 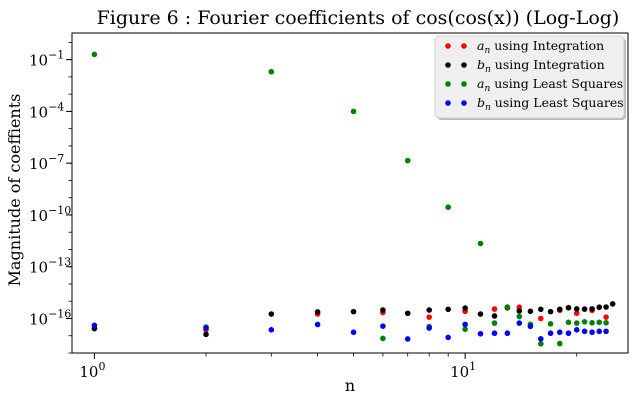 What do you see at coordinates (50, 214) in the screenshot?
I see `y-tick-label: 10⁻¹⁰` at bounding box center [50, 214].